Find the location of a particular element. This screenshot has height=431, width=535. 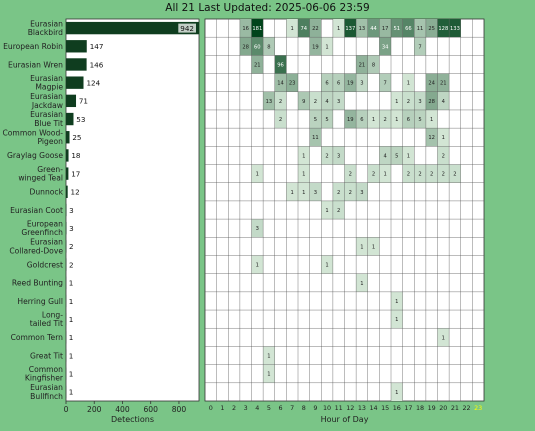

bar-value-label: 25 is located at coordinates (76, 137).